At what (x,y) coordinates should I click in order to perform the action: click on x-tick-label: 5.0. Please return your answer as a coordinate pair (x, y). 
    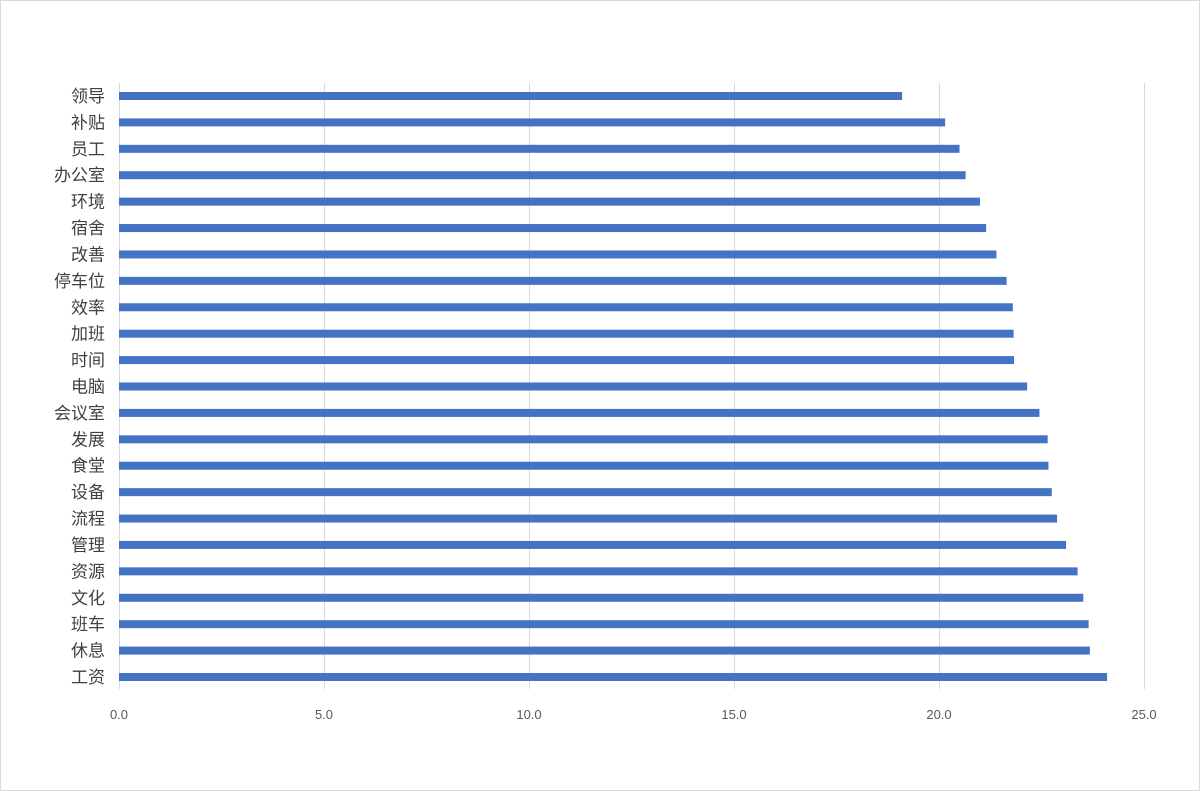
    Looking at the image, I should click on (324, 714).